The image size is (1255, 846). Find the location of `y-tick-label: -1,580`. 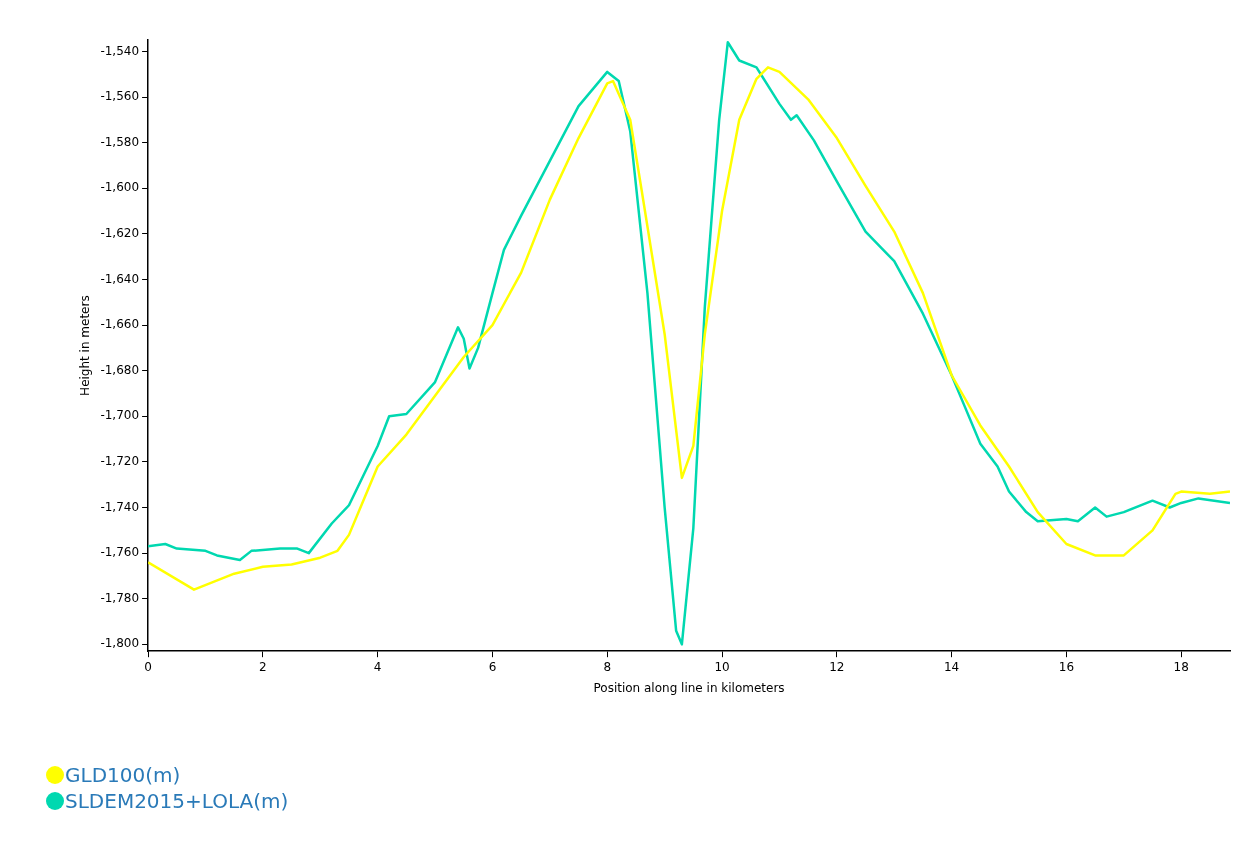

y-tick-label: -1,580 is located at coordinates (120, 141).